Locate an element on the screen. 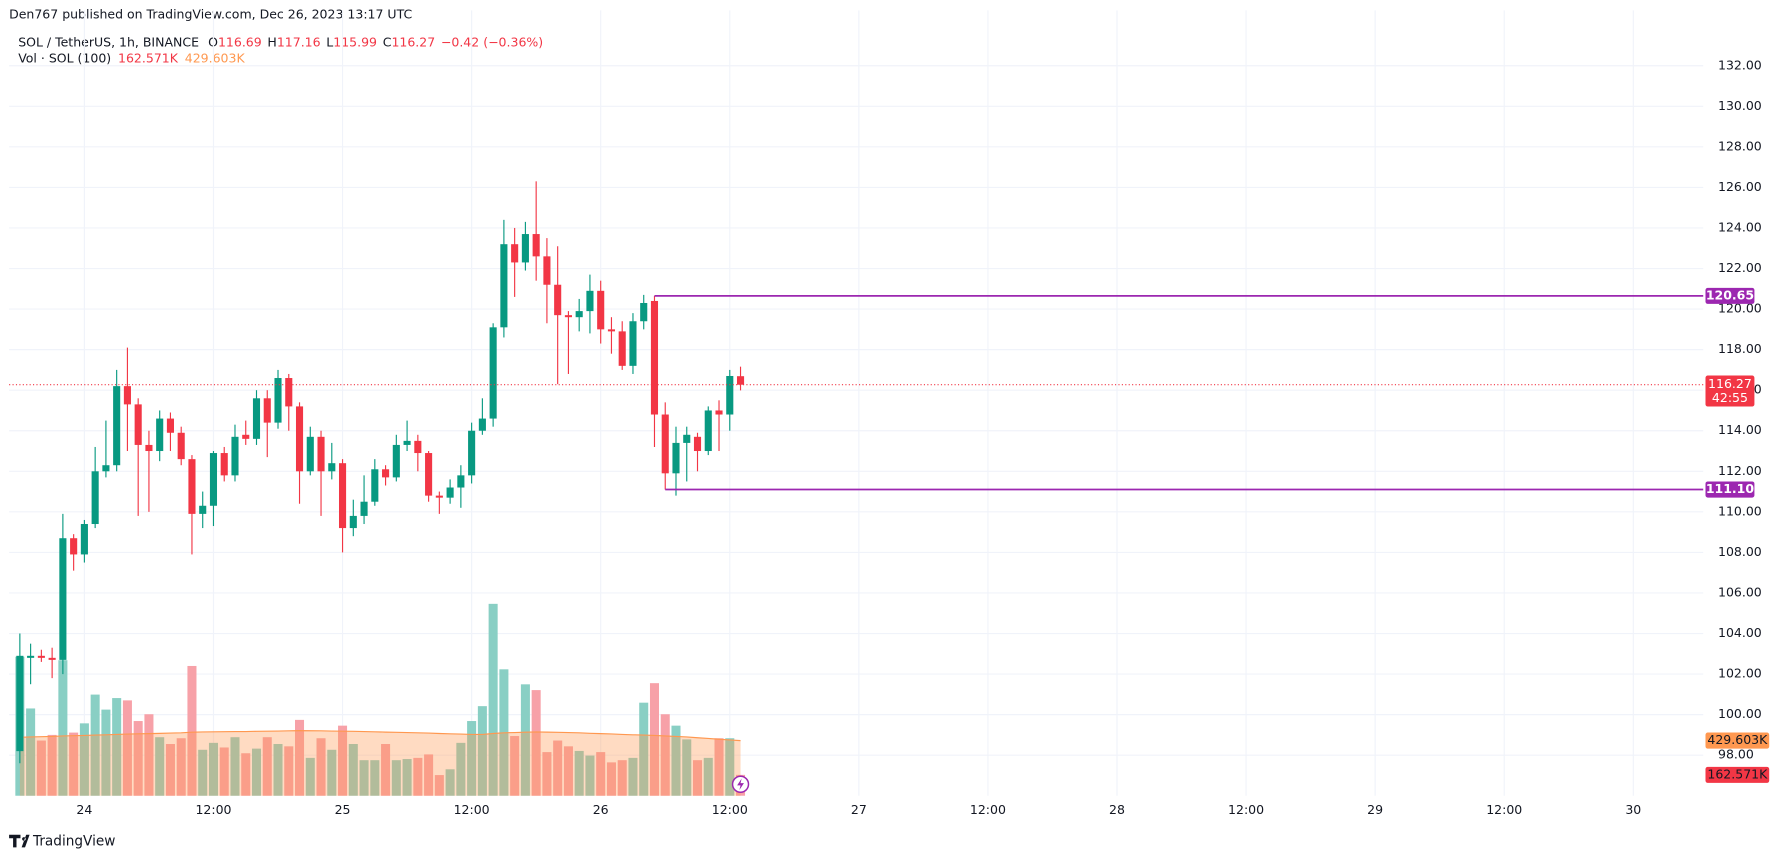  legend-field-value: 116.27 is located at coordinates (413, 41).